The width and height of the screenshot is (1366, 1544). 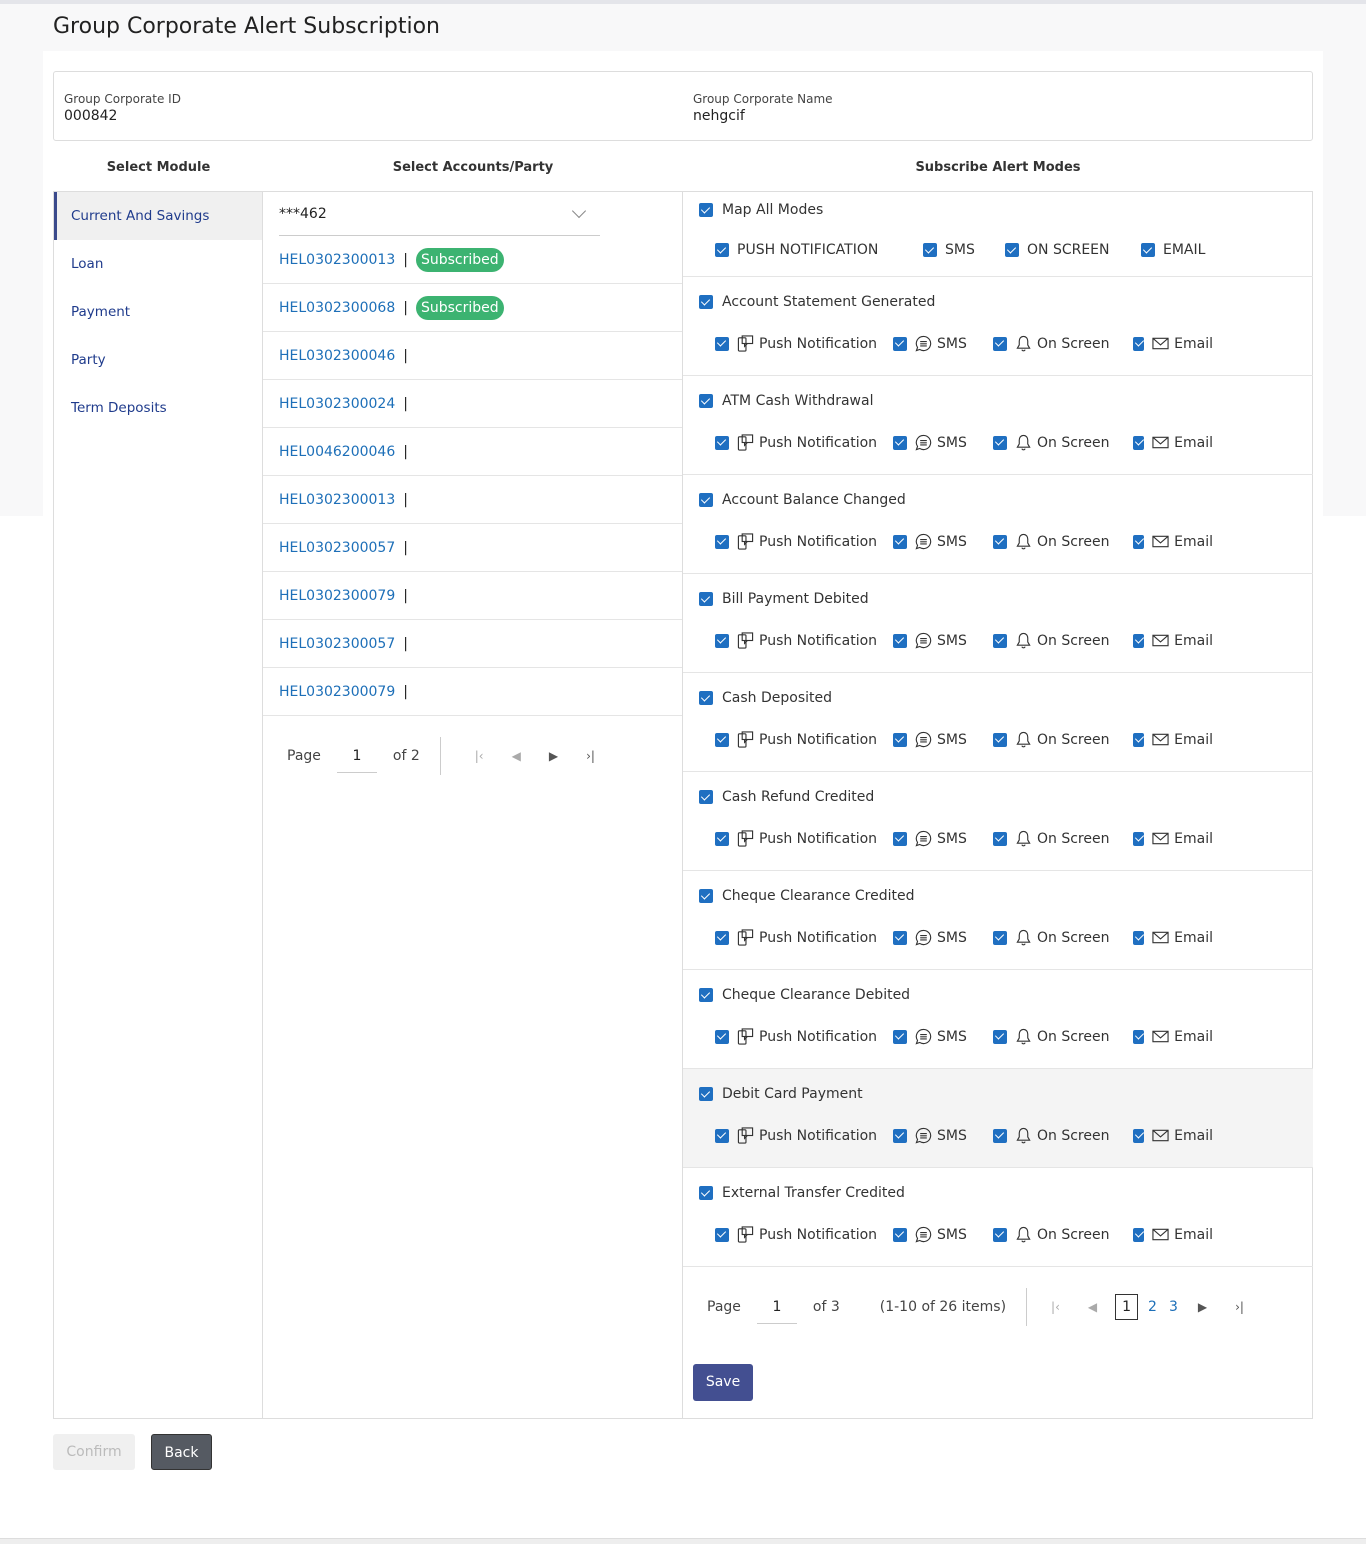 I want to click on account-select-value: ***462, so click(x=303, y=213).